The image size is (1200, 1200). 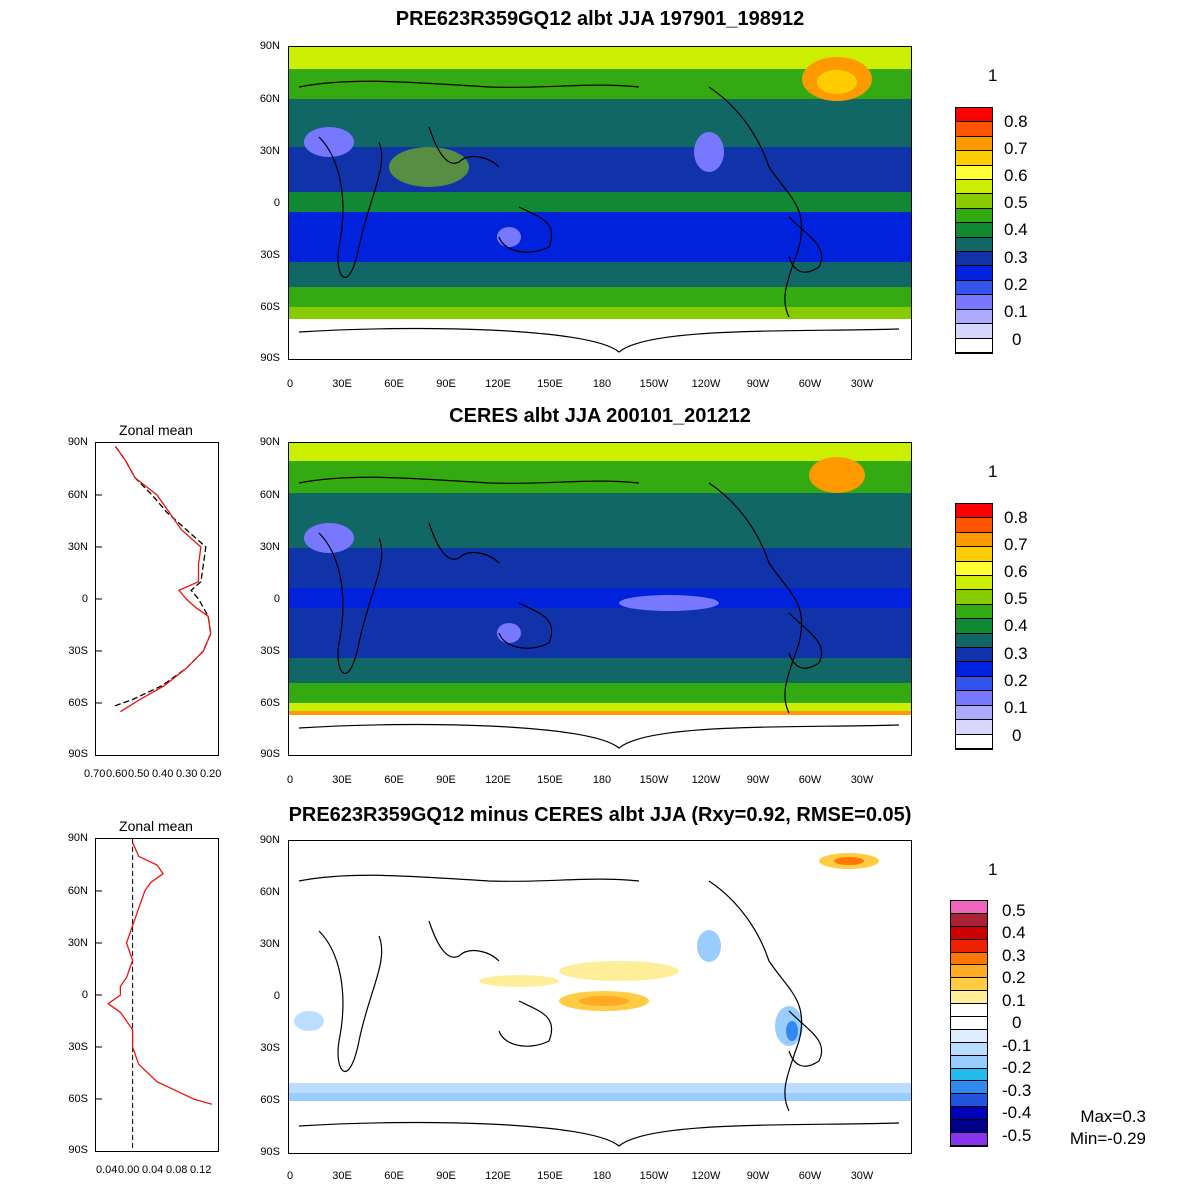 I want to click on zonal-mean-line-obs, so click(x=162, y=577).